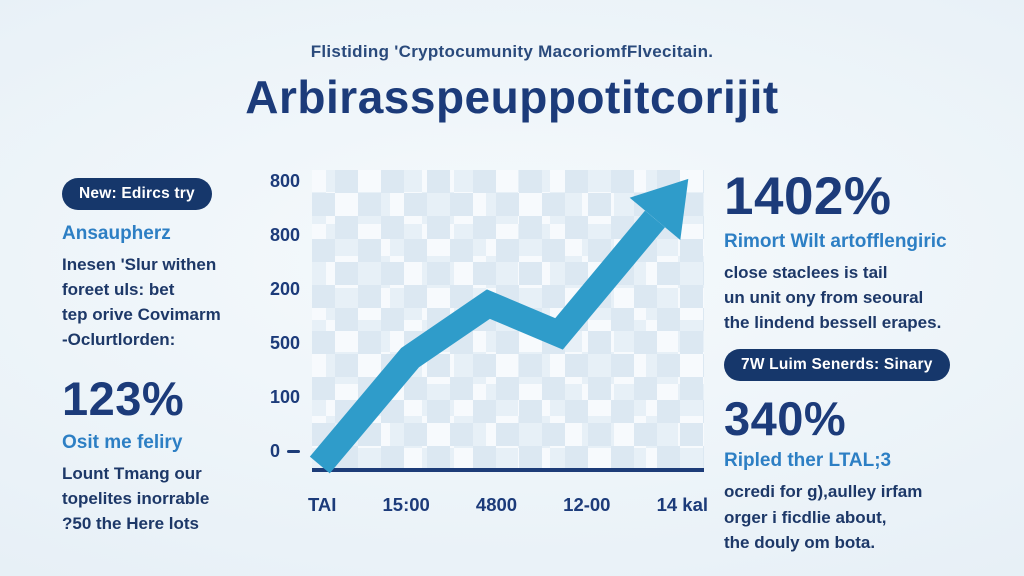 The height and width of the screenshot is (576, 1024). I want to click on right-badge: 7W Luim Senerds: Sinary, so click(837, 365).